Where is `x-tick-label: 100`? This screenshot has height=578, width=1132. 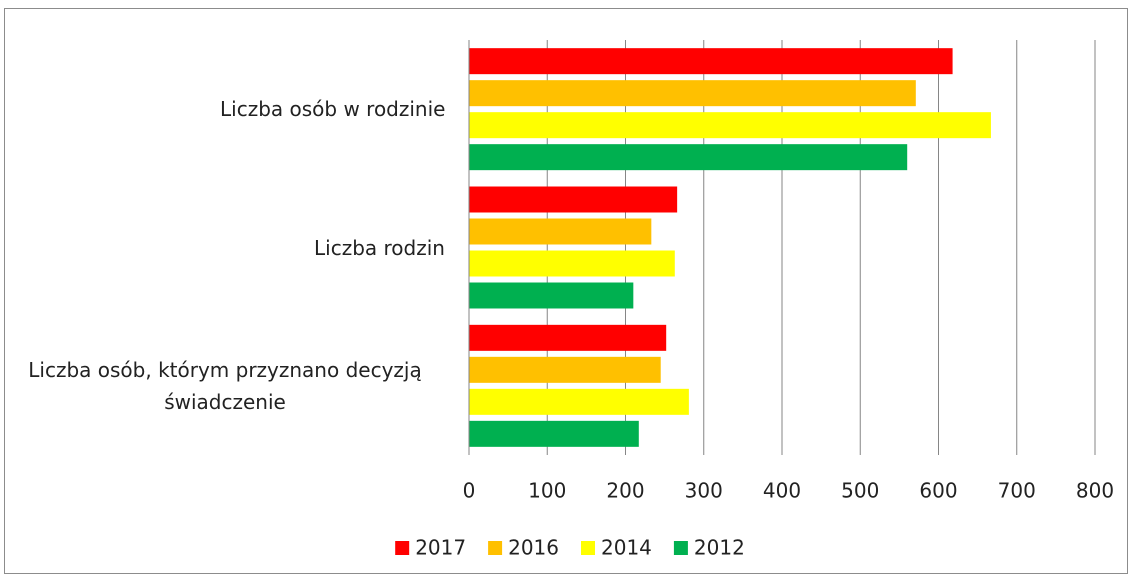
x-tick-label: 100 is located at coordinates (547, 491).